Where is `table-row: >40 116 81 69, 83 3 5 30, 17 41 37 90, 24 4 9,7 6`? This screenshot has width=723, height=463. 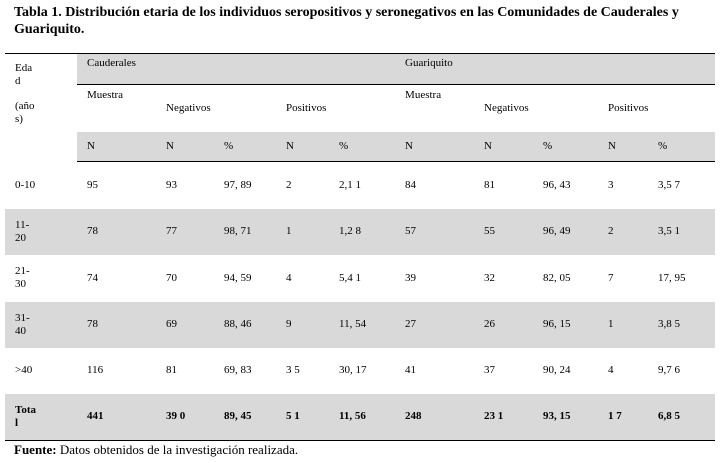 table-row: >40 116 81 69, 83 3 5 30, 17 41 37 90, 24 4 9,7 6 is located at coordinates (360, 371).